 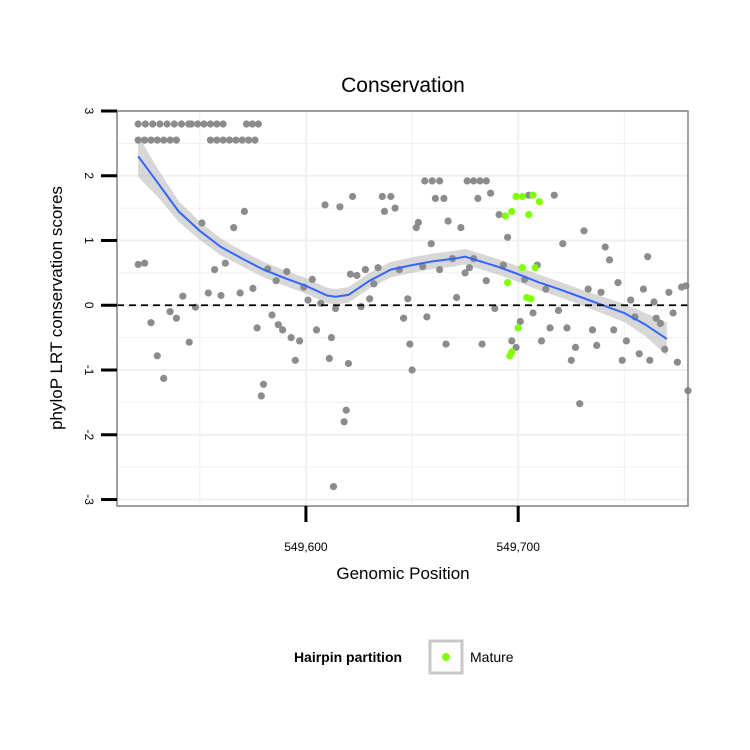 What do you see at coordinates (306, 547) in the screenshot?
I see `x-tick-label: 549,600` at bounding box center [306, 547].